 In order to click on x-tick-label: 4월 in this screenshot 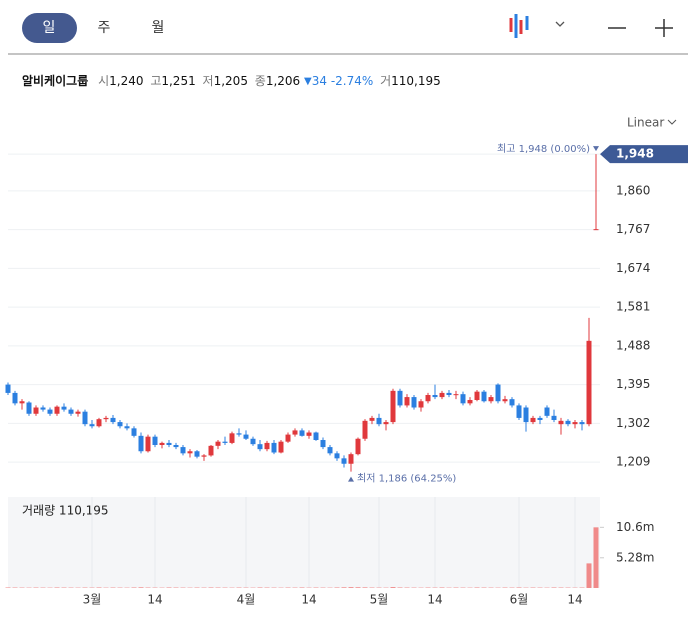, I will do `click(246, 600)`.